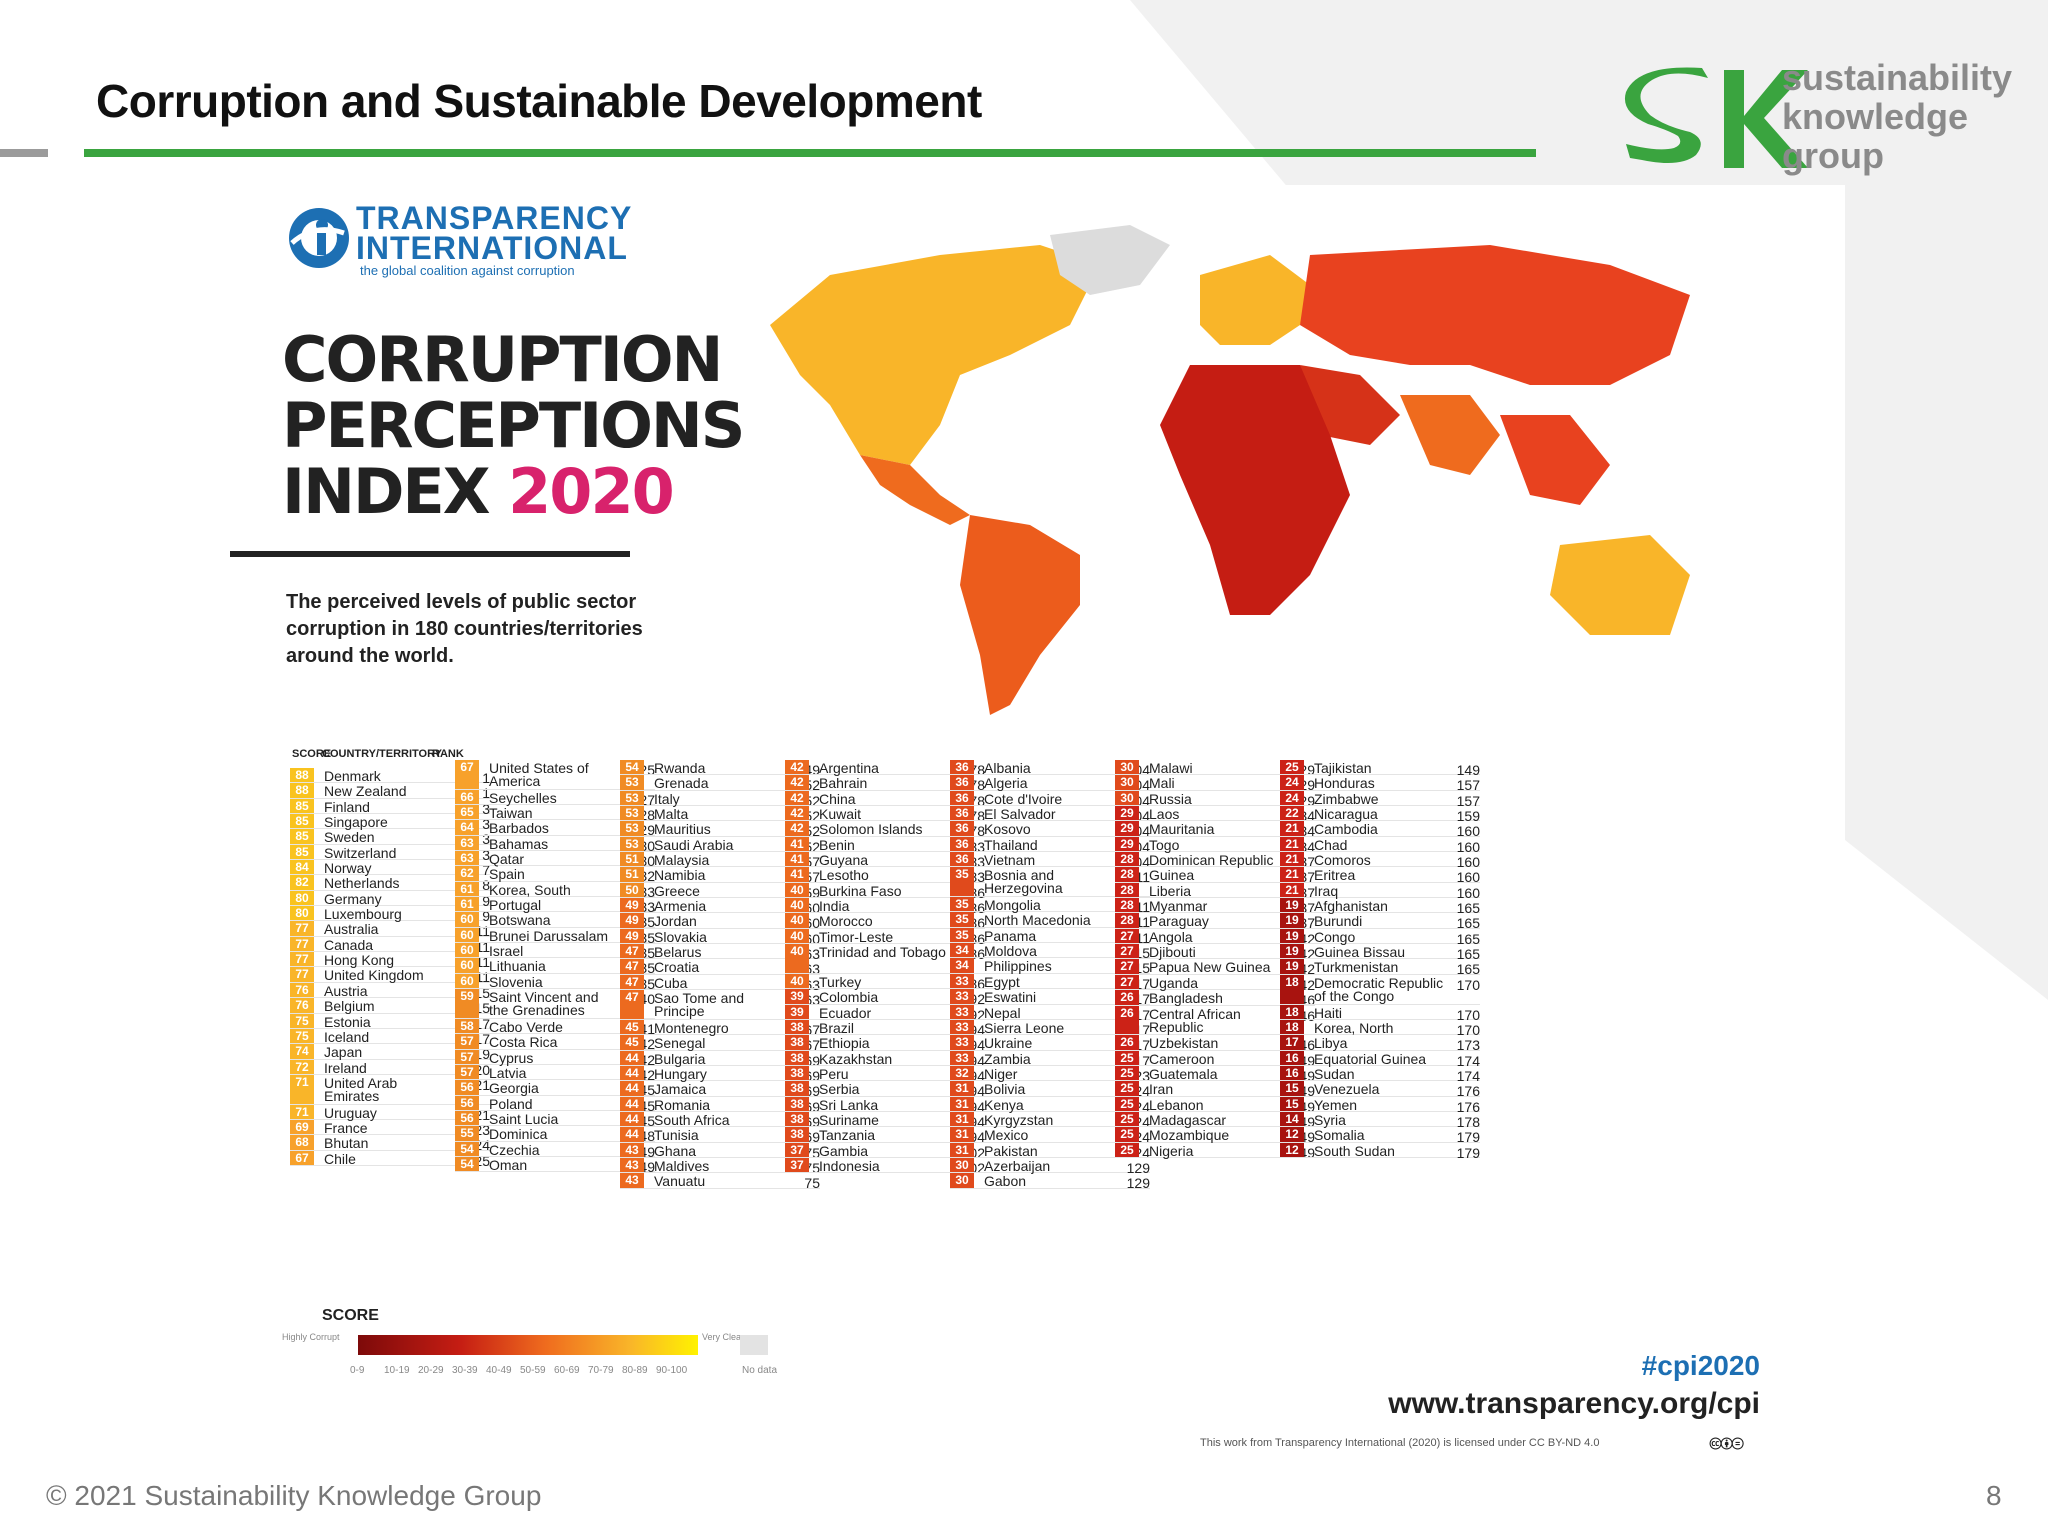 This screenshot has height=1536, width=2048. Describe the element at coordinates (347, 1021) in the screenshot. I see `country-cell: Estonia` at that location.